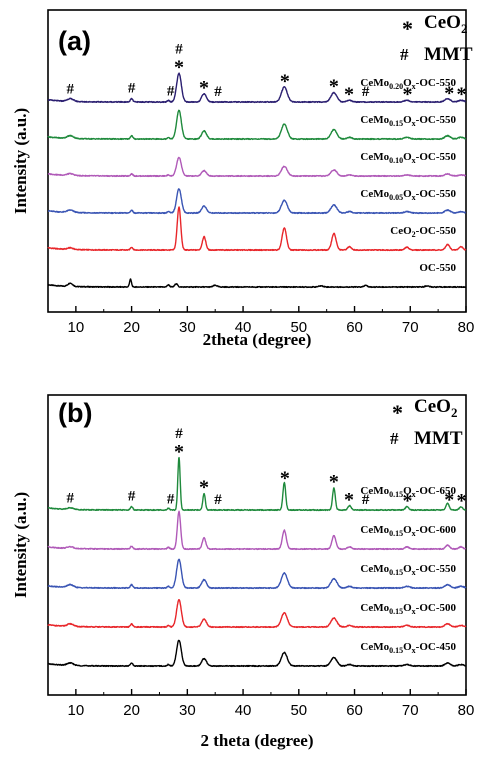  I want to click on series-label: CeMo0.15Ox-OC-500, so click(408, 609).